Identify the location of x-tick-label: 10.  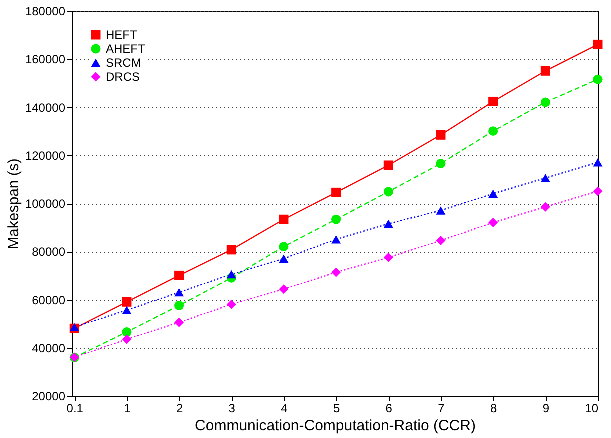
(592, 409).